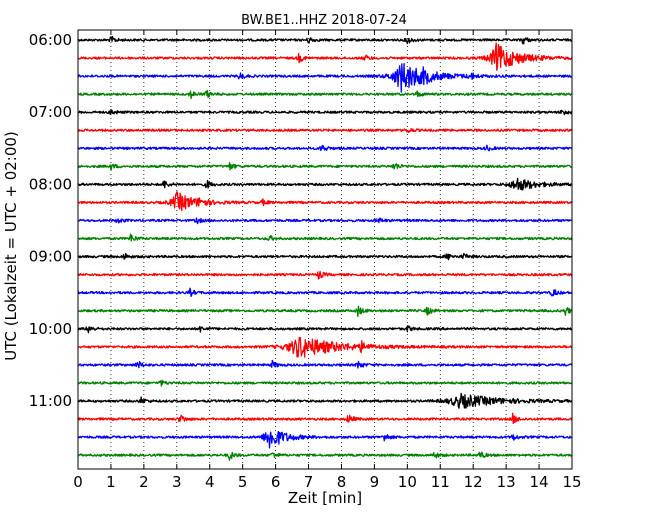 Image resolution: width=650 pixels, height=520 pixels. Describe the element at coordinates (324, 20) in the screenshot. I see `chart-title: BW.BE1..HHZ 2018-07-24` at that location.